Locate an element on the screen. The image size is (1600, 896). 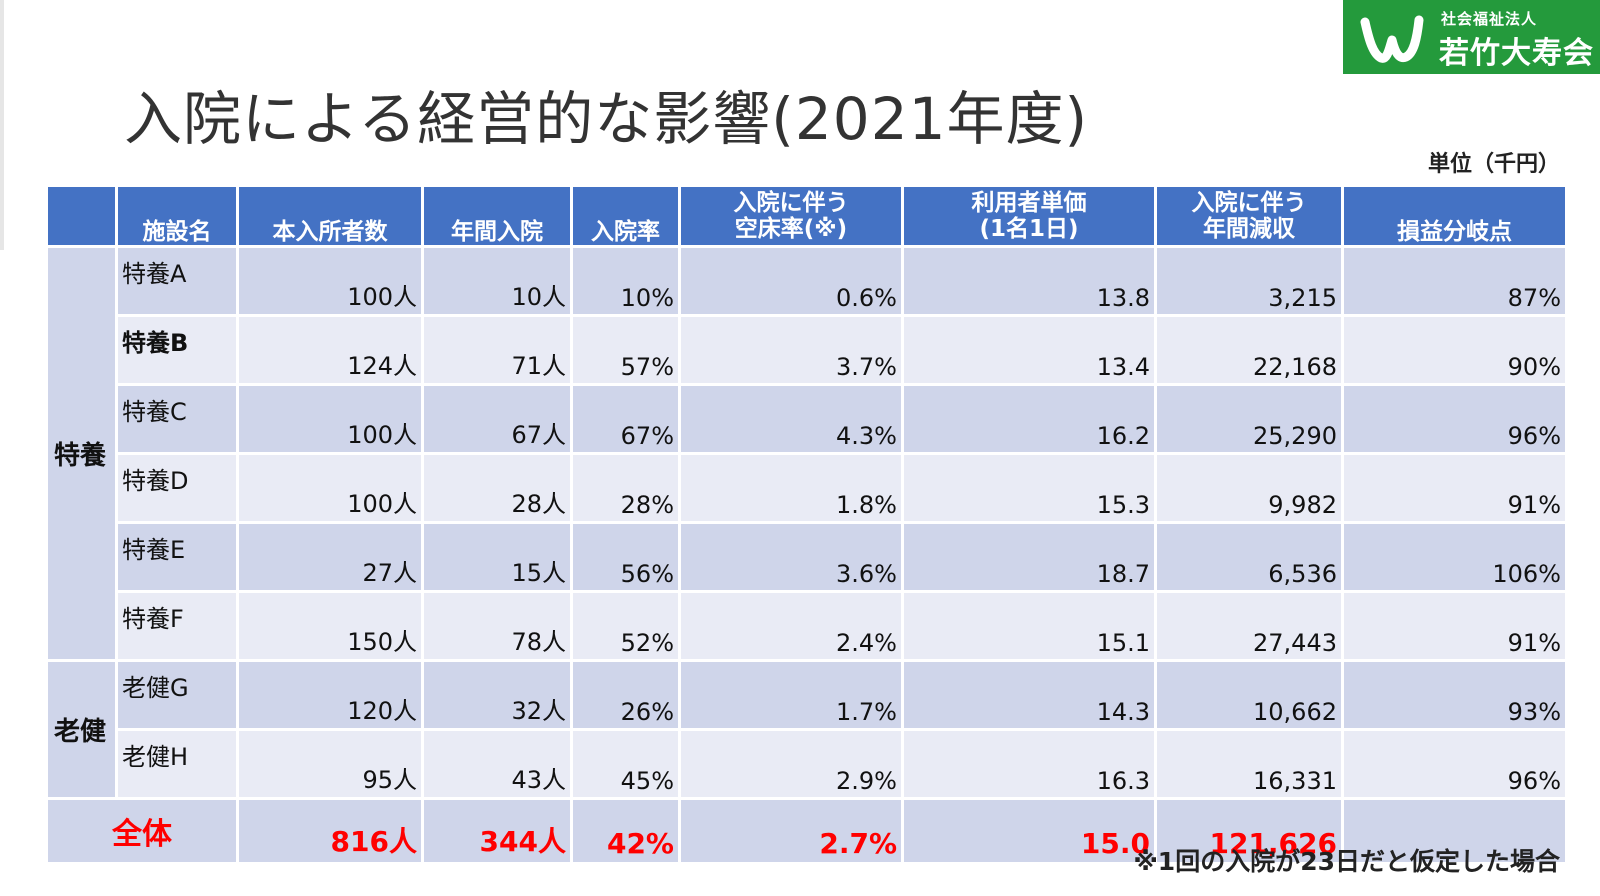
revenue-loss-cell: 10,662 is located at coordinates (1249, 695).